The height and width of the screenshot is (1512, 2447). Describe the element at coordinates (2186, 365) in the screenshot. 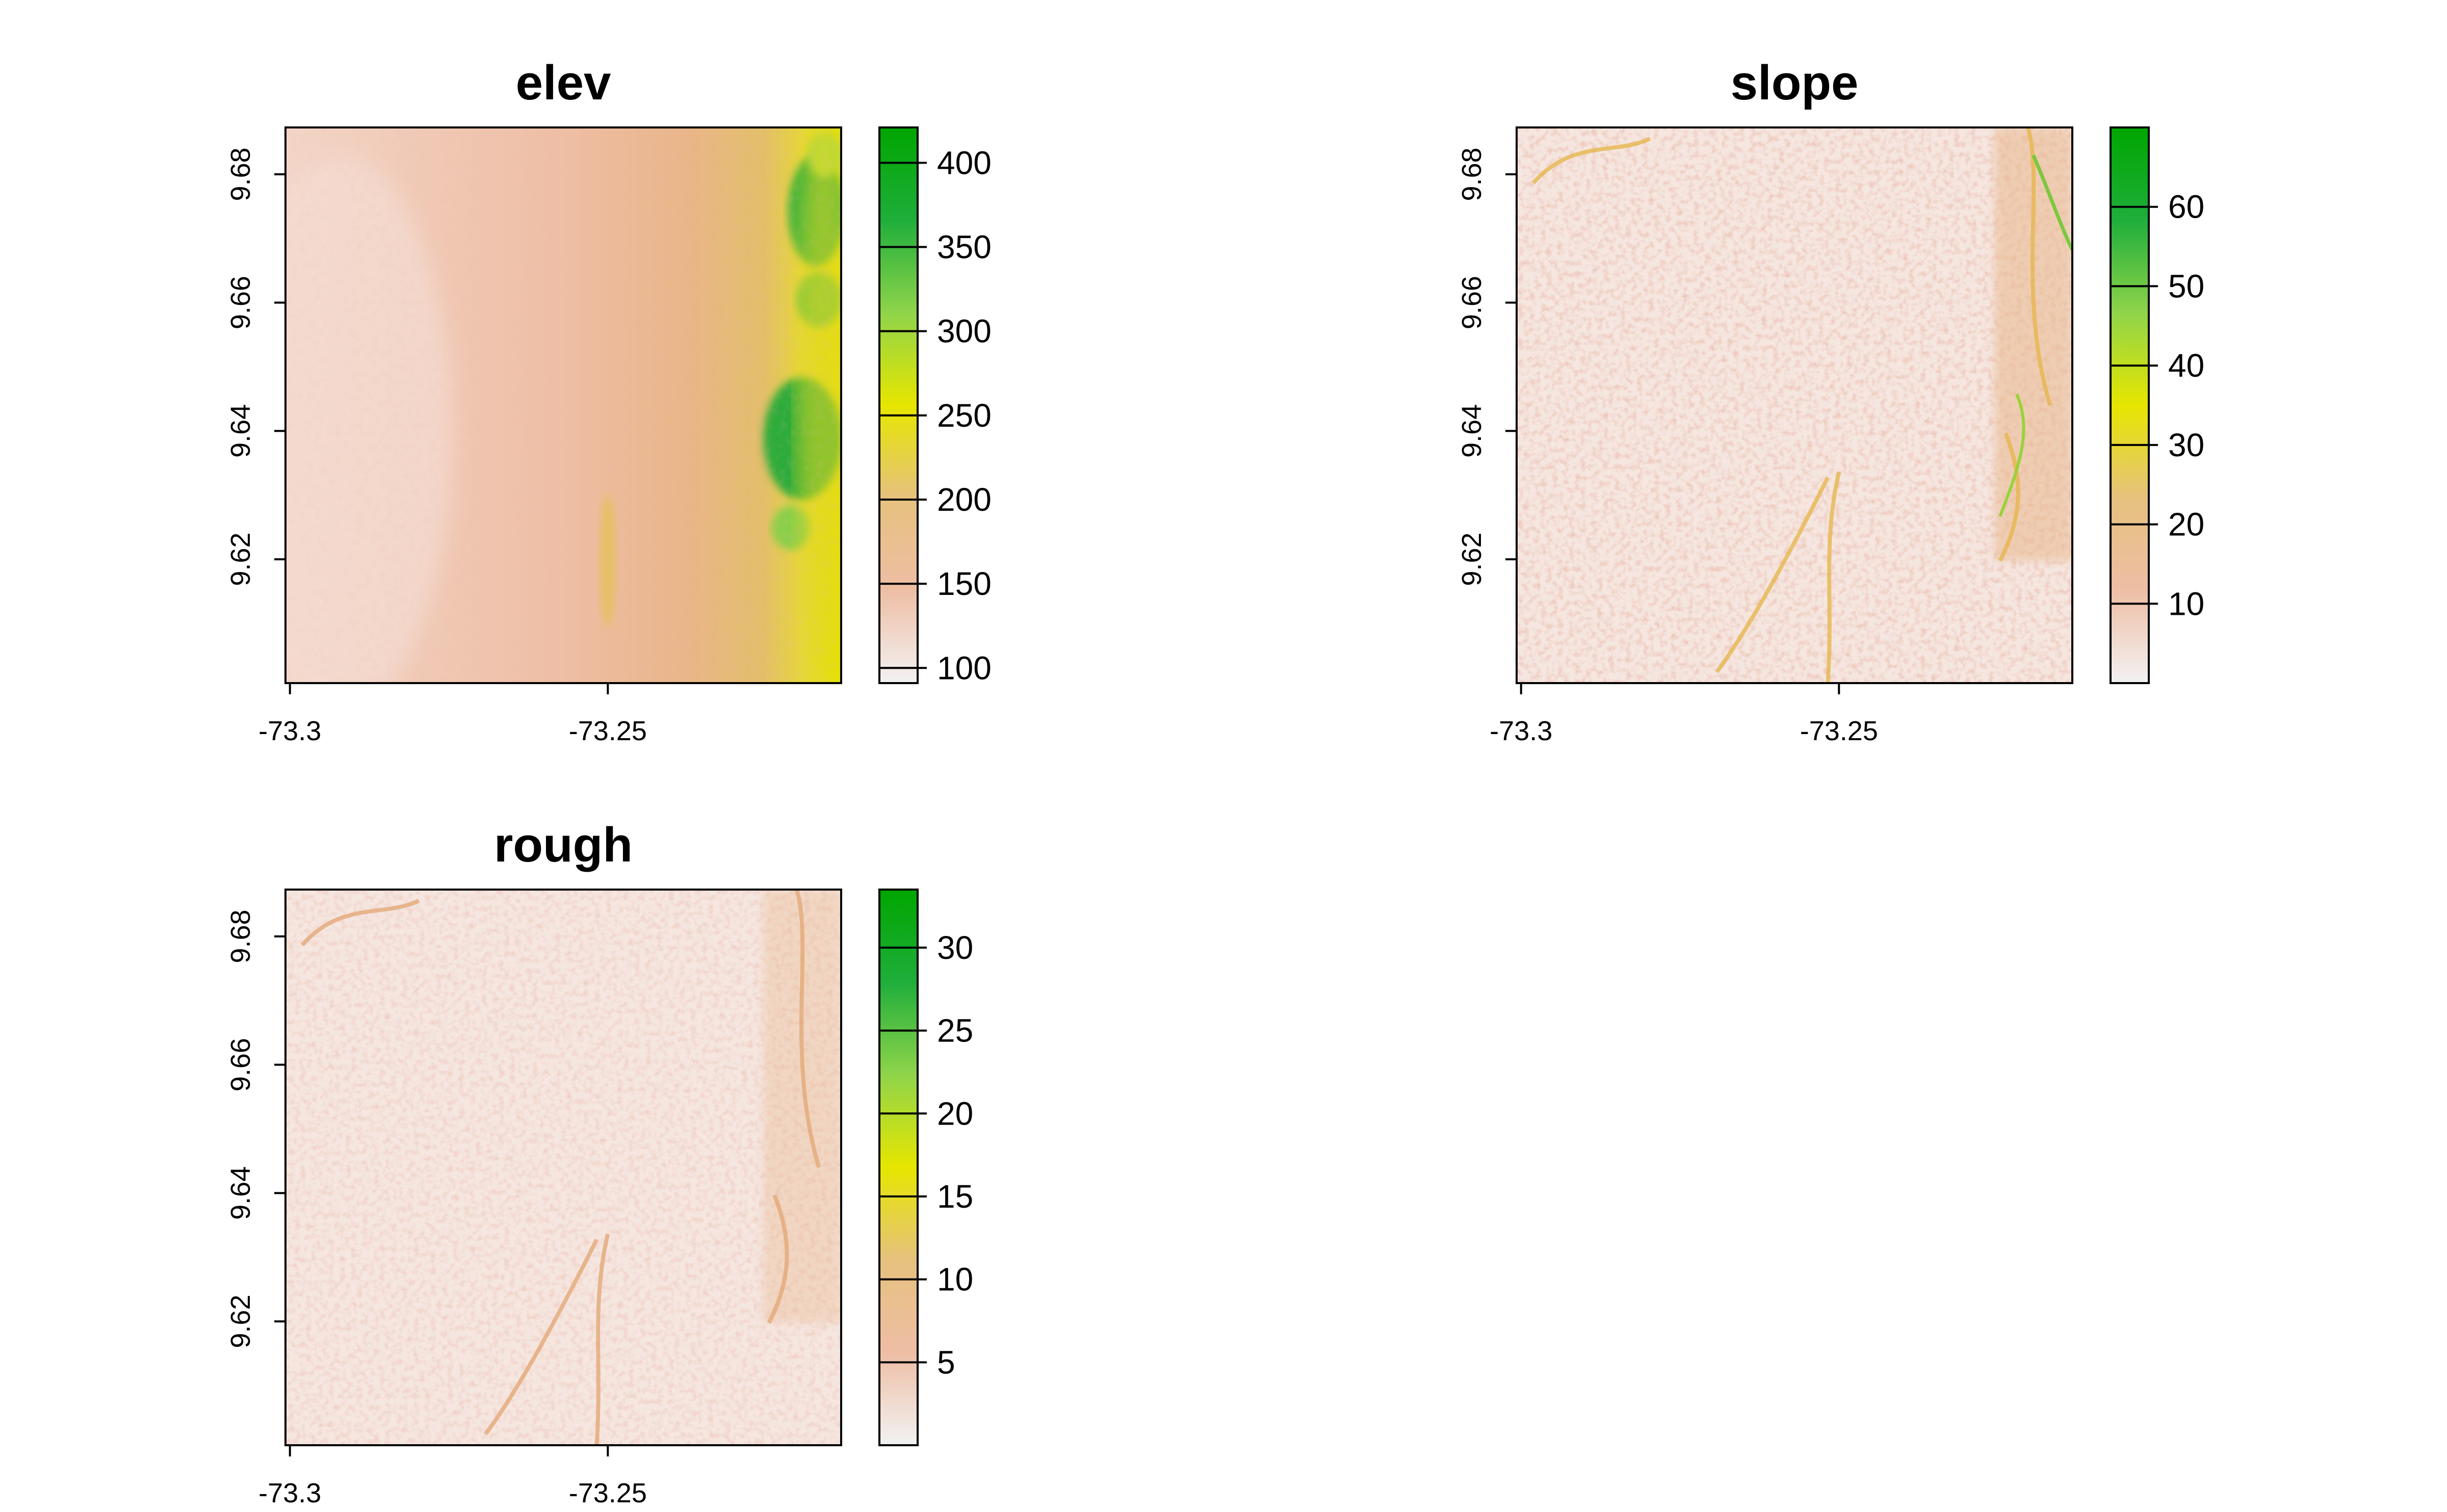

I see `colorbar-label: 40` at that location.